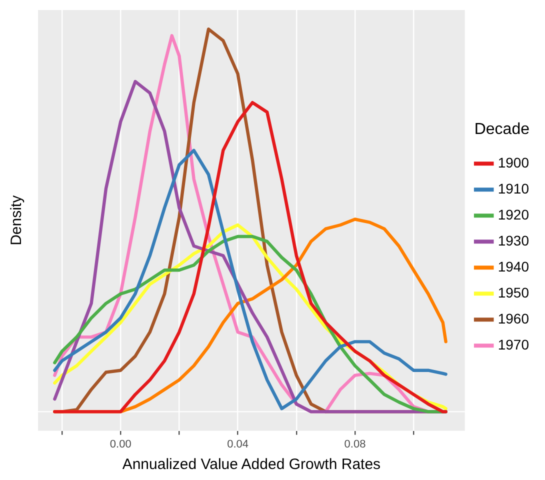  What do you see at coordinates (121, 444) in the screenshot?
I see `x-tick-label: 0.00` at bounding box center [121, 444].